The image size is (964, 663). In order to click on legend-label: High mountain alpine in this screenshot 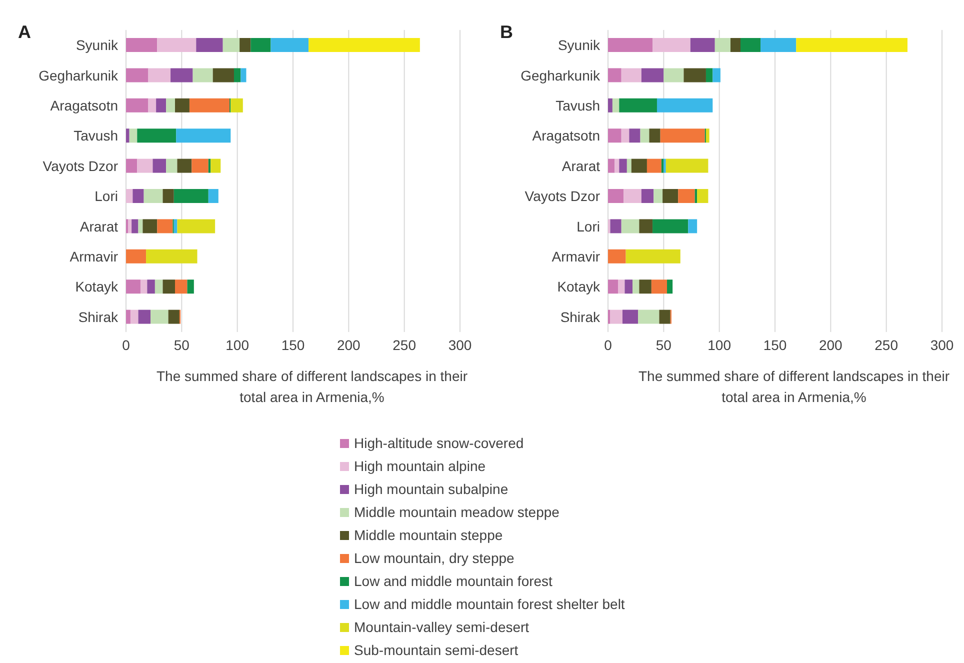, I will do `click(420, 466)`.